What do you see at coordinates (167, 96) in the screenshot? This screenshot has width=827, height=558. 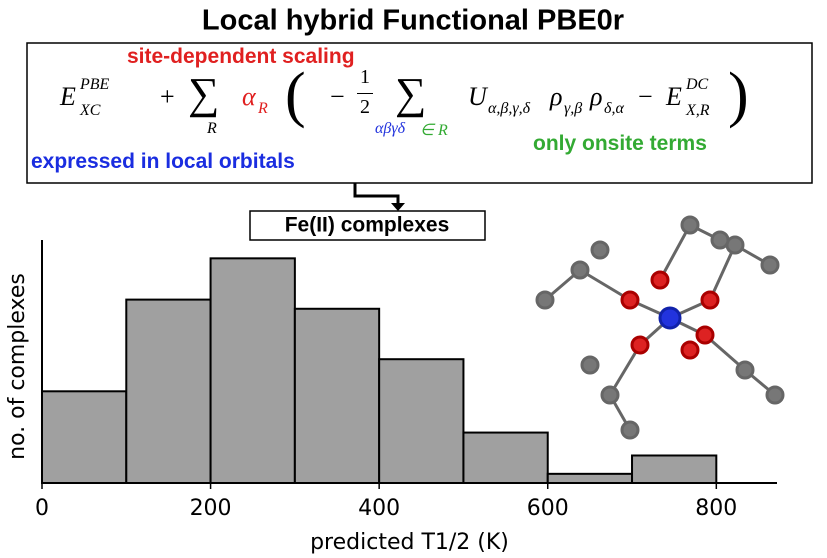 I see `formula-op: +` at bounding box center [167, 96].